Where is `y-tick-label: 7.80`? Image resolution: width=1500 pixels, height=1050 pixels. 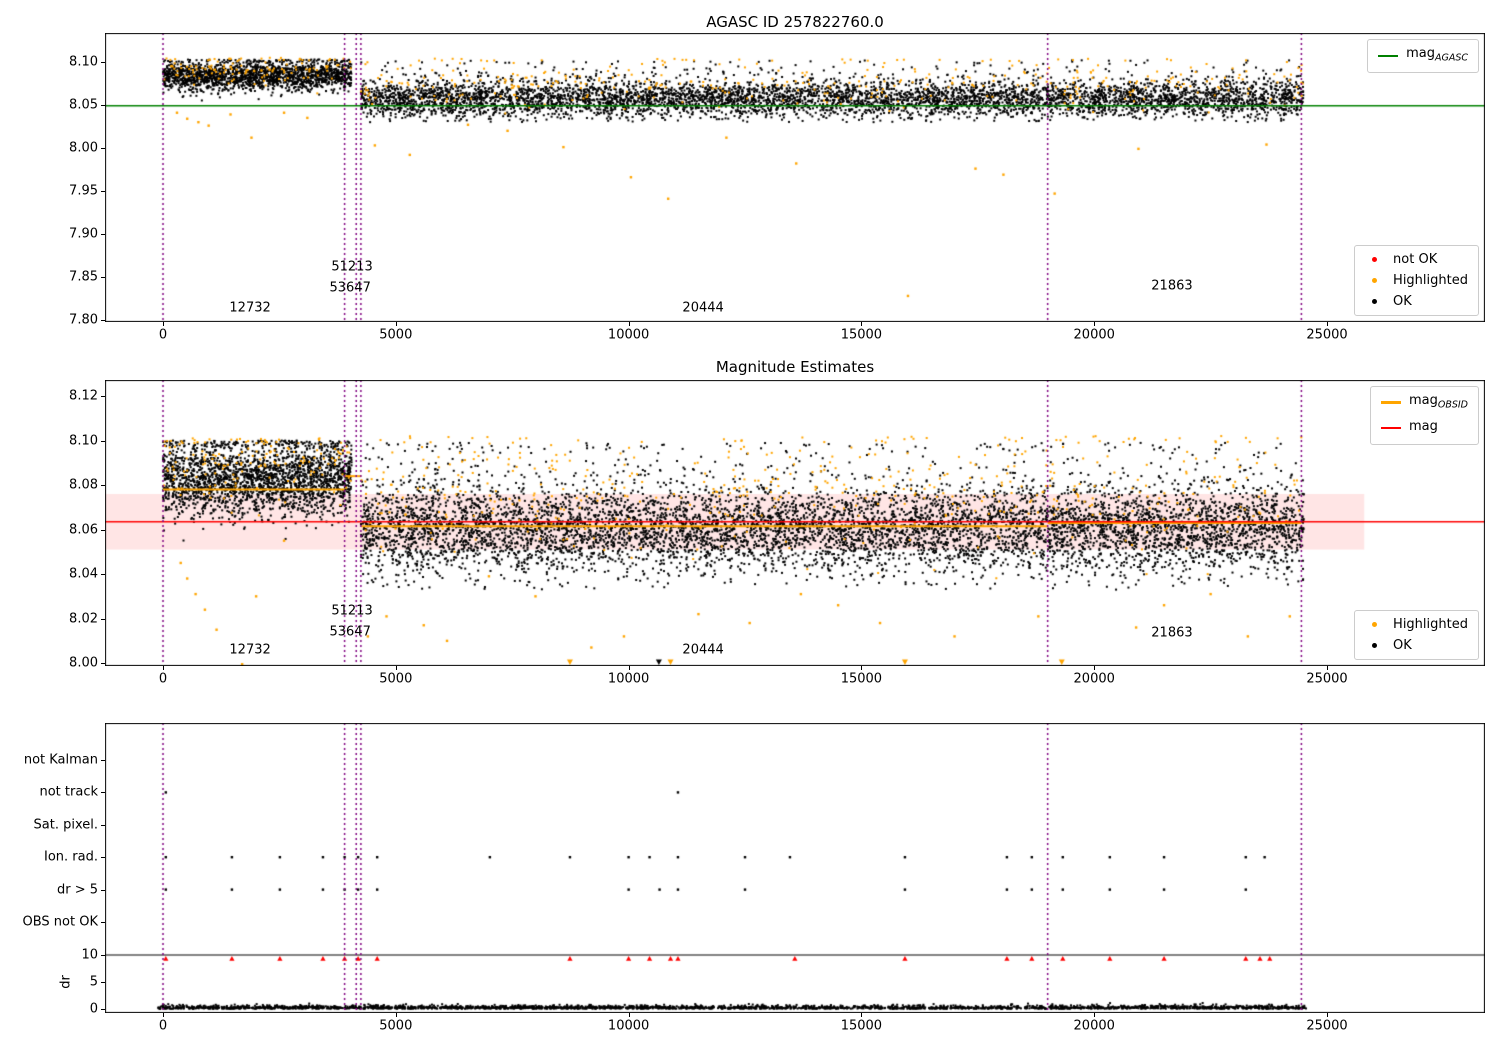 y-tick-label: 7.80 is located at coordinates (83, 320).